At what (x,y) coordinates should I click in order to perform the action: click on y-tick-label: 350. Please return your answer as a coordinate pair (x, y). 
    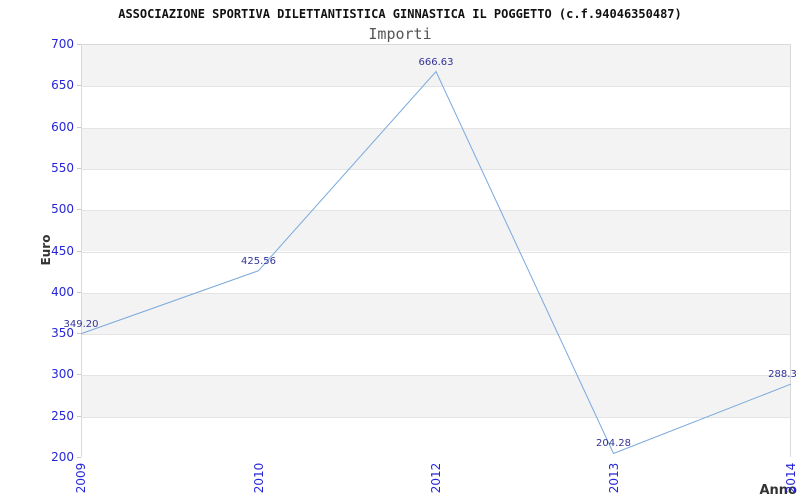
    Looking at the image, I should click on (62, 333).